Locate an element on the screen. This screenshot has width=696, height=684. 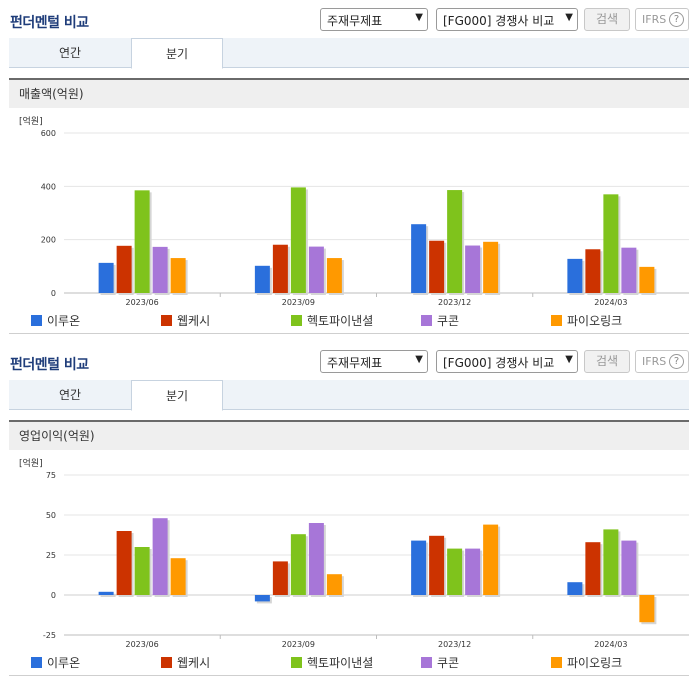
peer-group-select-value: [FG000] 경쟁사 비교 is located at coordinates (499, 21).